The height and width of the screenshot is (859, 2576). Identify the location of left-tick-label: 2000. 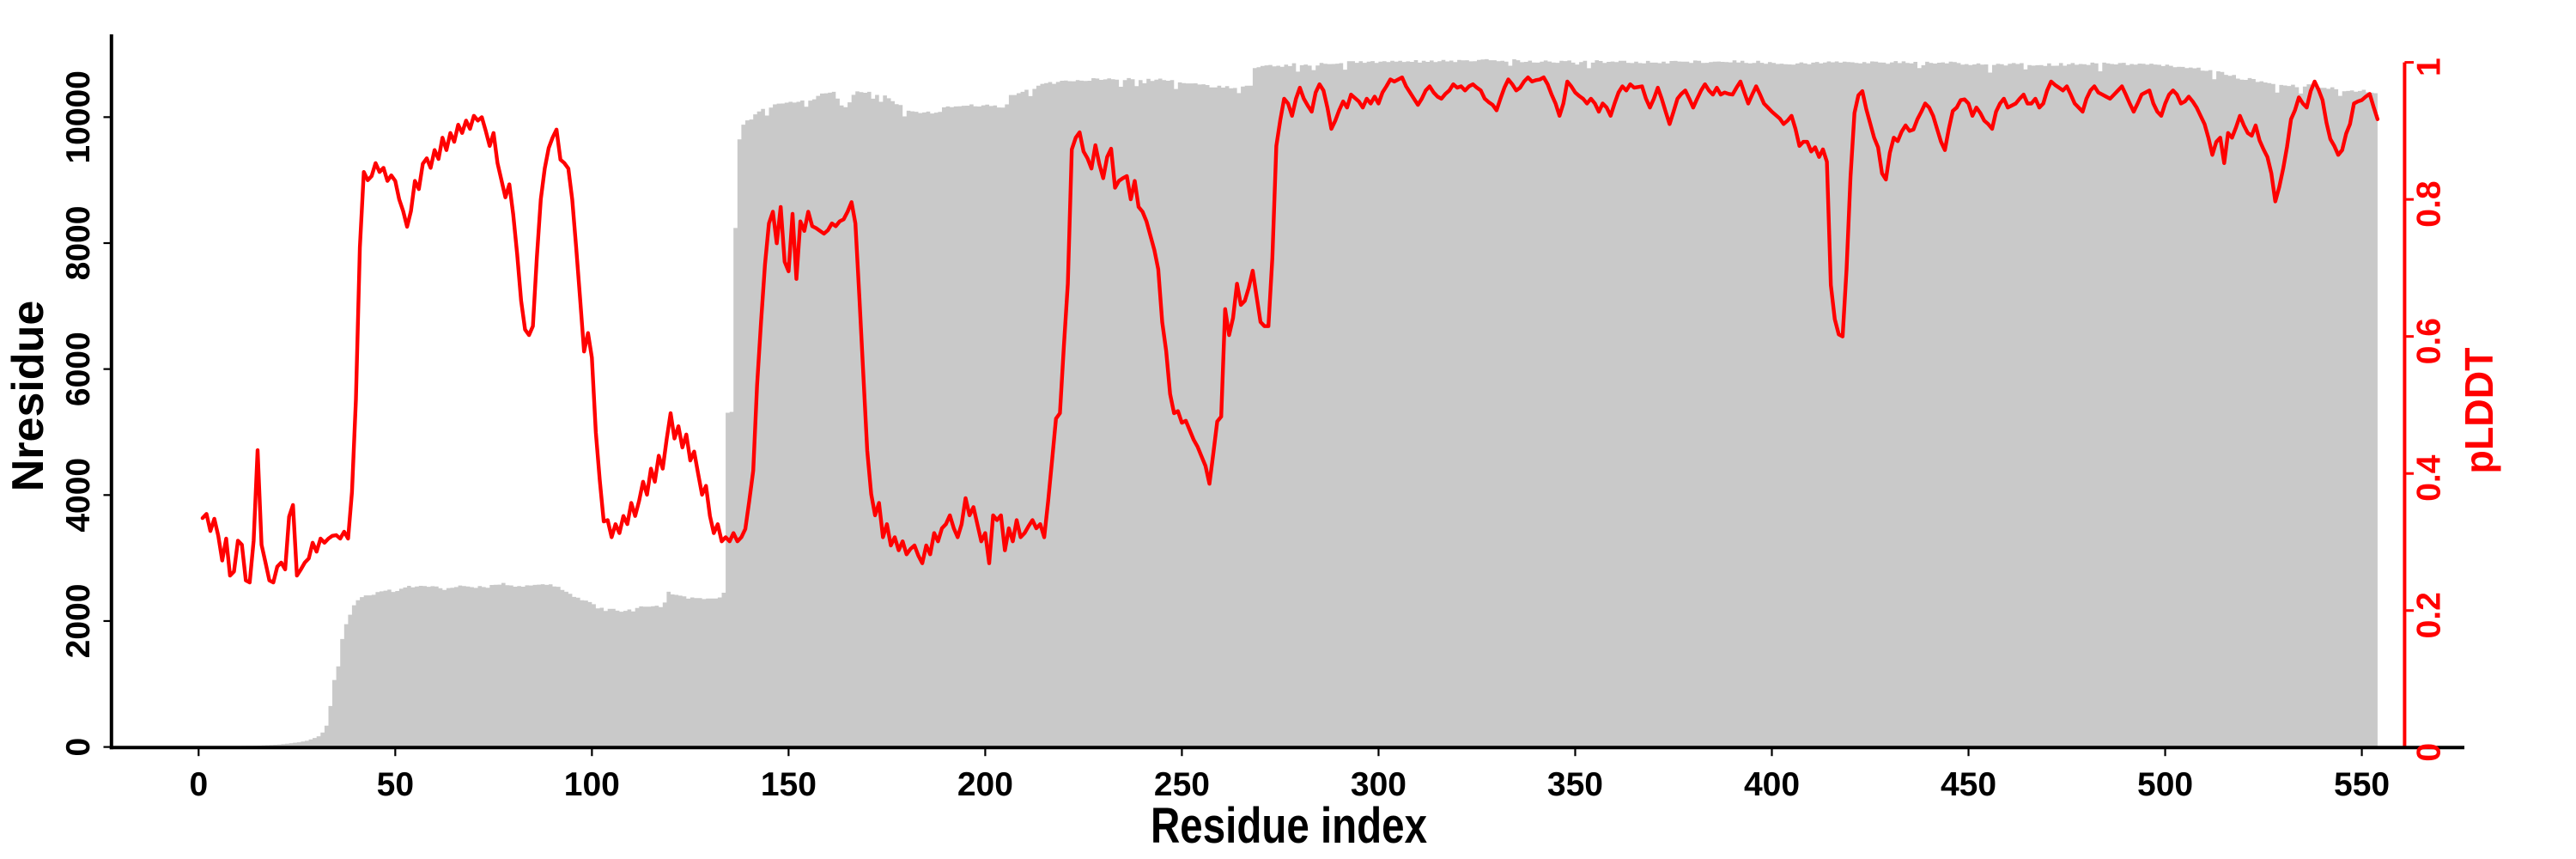
(78, 621).